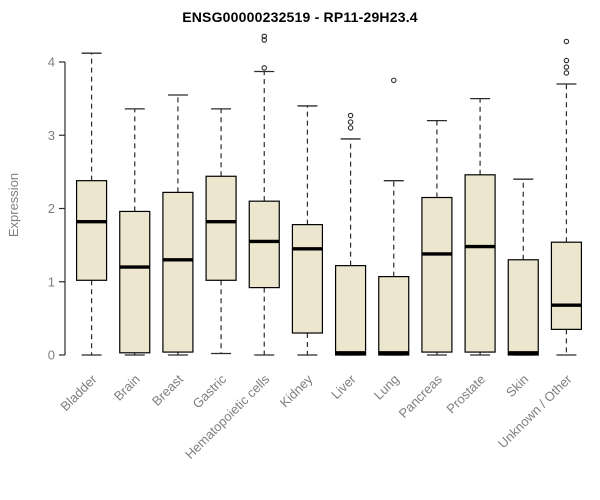  I want to click on y-axis: 0 1 2 3 4, so click(57, 209).